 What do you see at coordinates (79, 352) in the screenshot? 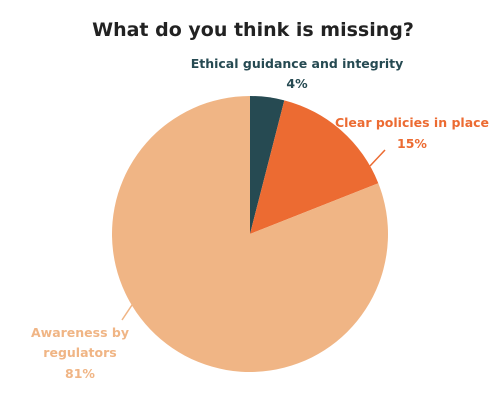
I see `slice-label-awareness-line2: regulators` at bounding box center [79, 352].